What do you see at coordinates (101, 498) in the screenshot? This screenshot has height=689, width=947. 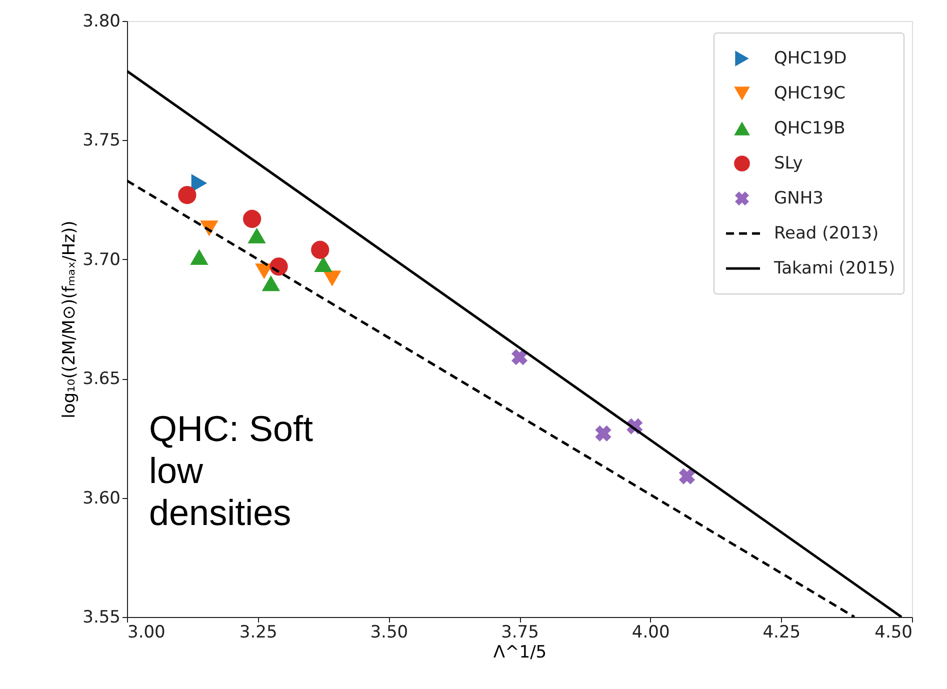 I see `y-tick-label: 3.60` at bounding box center [101, 498].